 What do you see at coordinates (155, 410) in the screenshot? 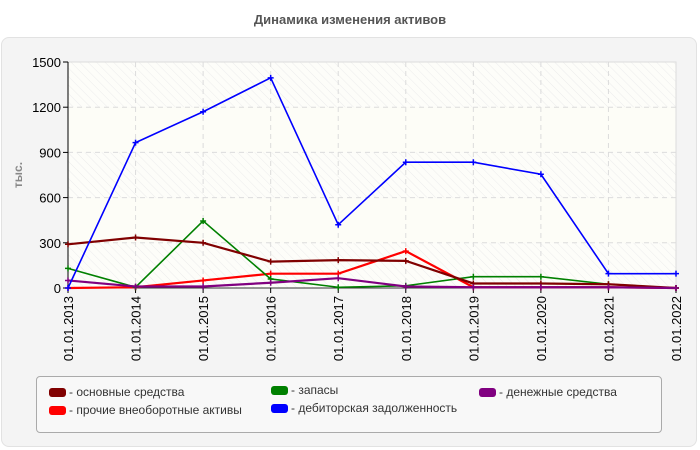
I see `legend-label: - прочие внеоборотные активы` at bounding box center [155, 410].